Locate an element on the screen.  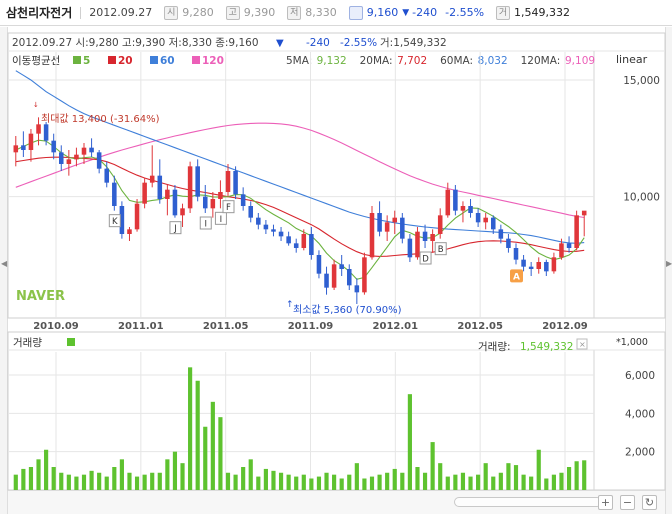
down-arrow-icon: ▼ is located at coordinates (406, 12).